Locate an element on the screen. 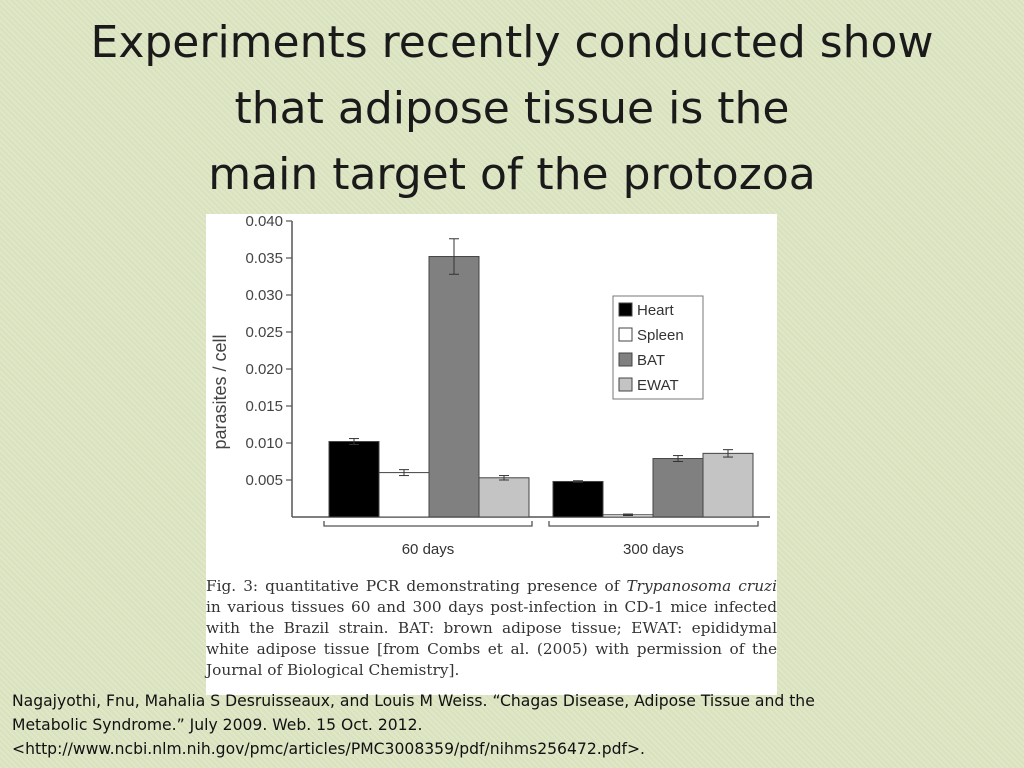 This screenshot has height=768, width=1024. y-tick-label: 0.040 is located at coordinates (264, 222).